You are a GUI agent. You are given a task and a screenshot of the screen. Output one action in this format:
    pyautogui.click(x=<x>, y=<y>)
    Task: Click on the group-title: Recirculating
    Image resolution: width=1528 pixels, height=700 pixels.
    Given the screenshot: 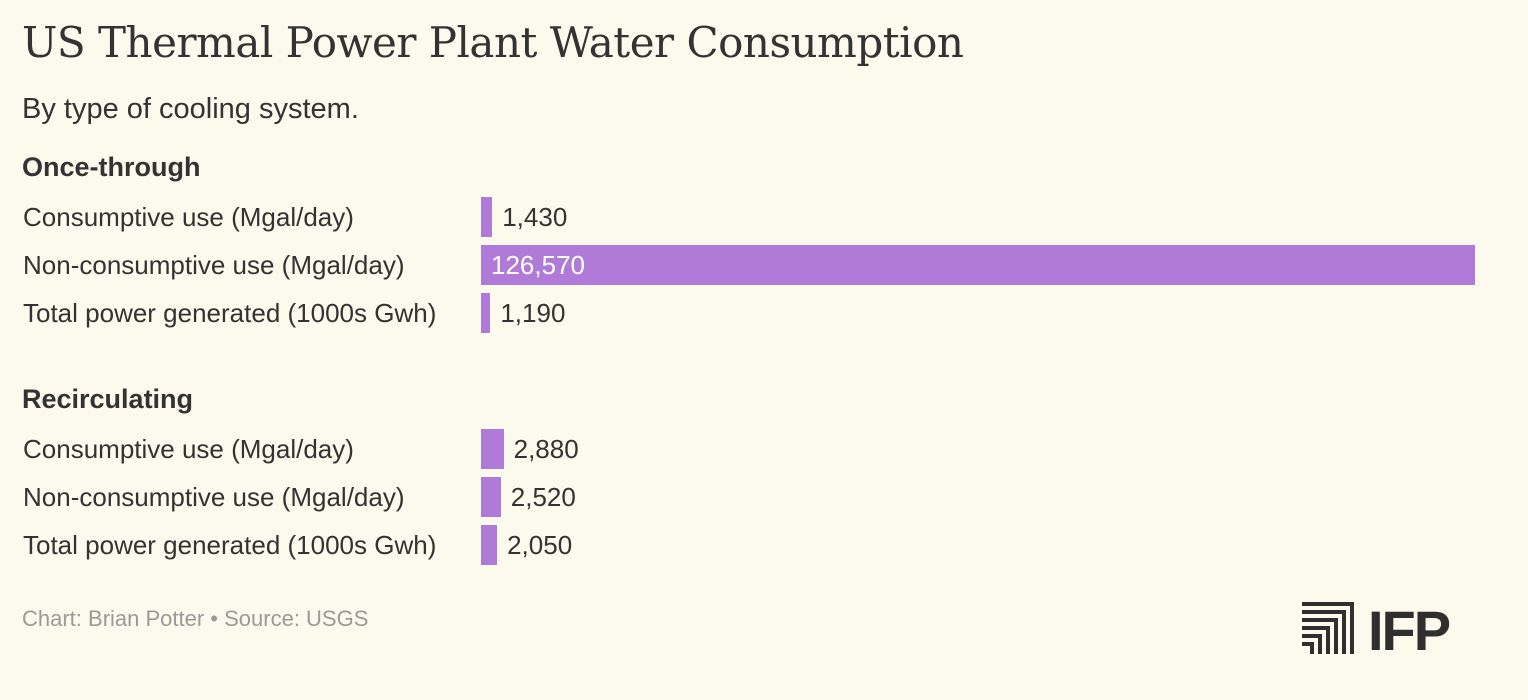 What is the action you would take?
    pyautogui.click(x=108, y=399)
    